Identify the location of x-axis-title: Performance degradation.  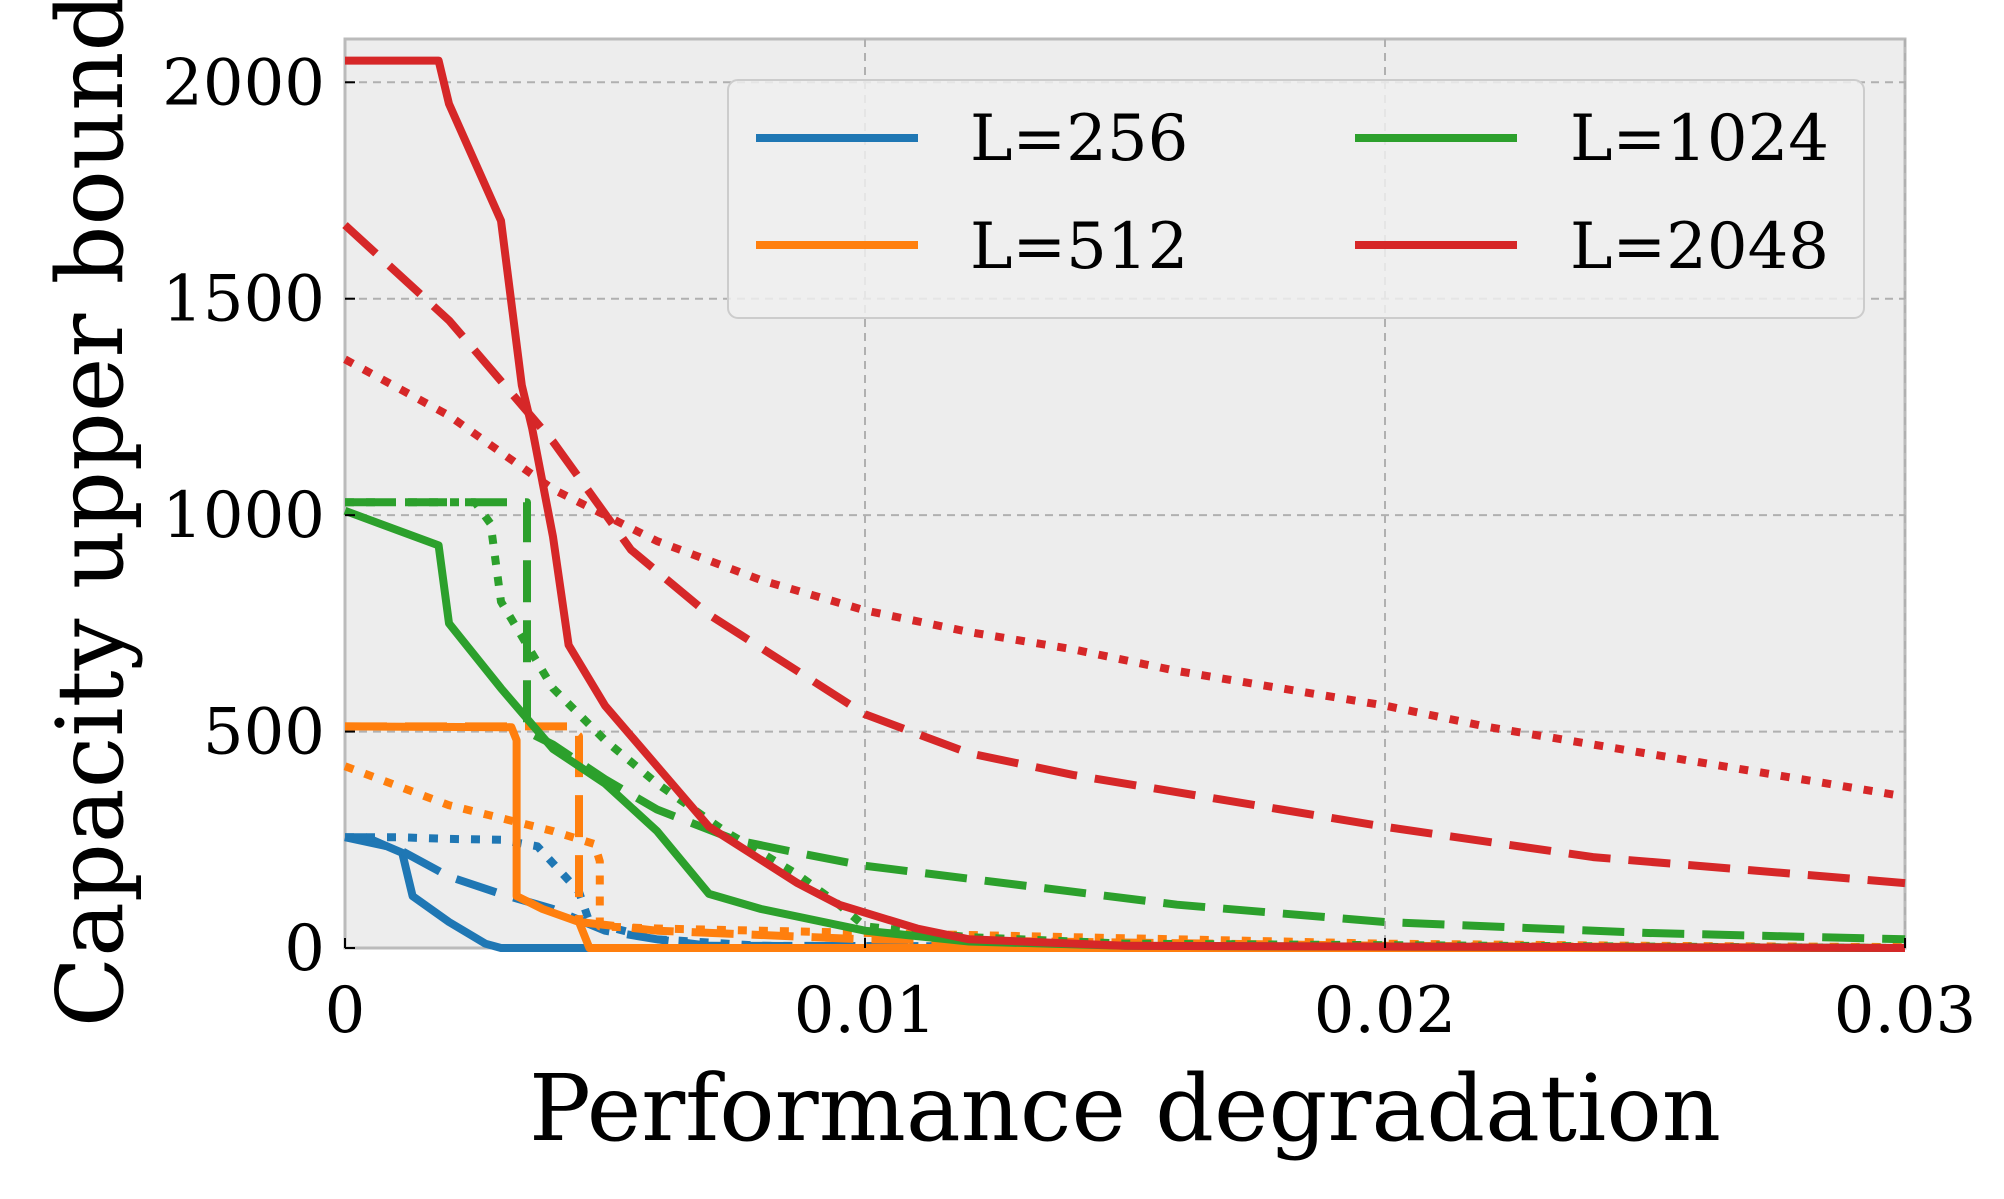
(1125, 1108).